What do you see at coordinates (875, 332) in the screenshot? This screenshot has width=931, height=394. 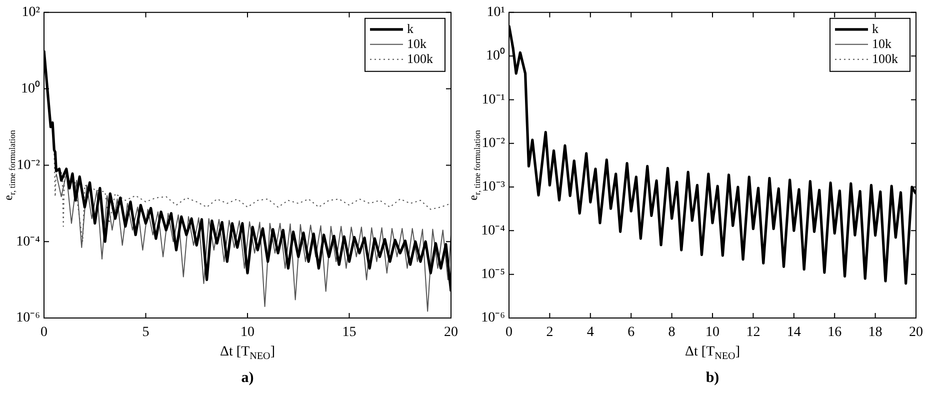 I see `x-tick-label: 18` at bounding box center [875, 332].